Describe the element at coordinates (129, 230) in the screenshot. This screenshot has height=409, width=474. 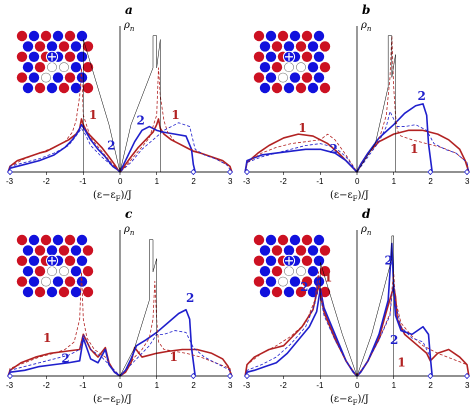
I see `y-axis-label: ρn` at that location.